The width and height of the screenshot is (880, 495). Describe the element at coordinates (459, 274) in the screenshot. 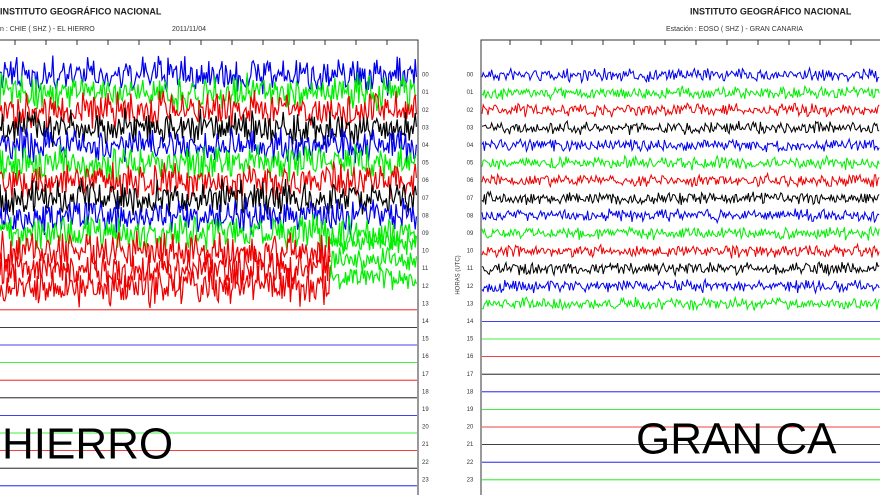

I see `axis-label: HORAS (UTC)` at that location.